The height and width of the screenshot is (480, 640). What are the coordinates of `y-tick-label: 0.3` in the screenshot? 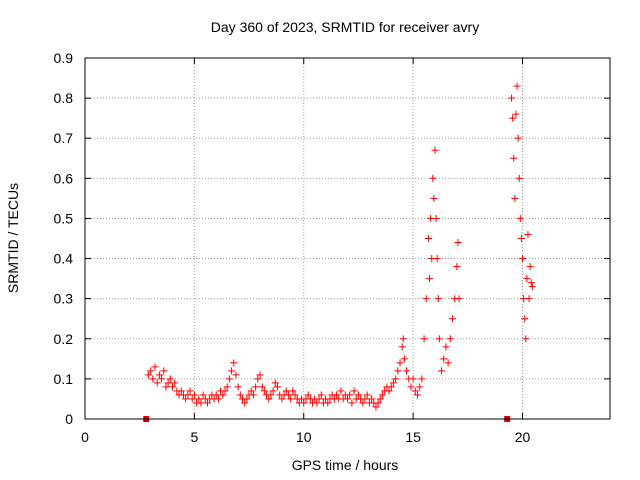 It's located at (64, 299).